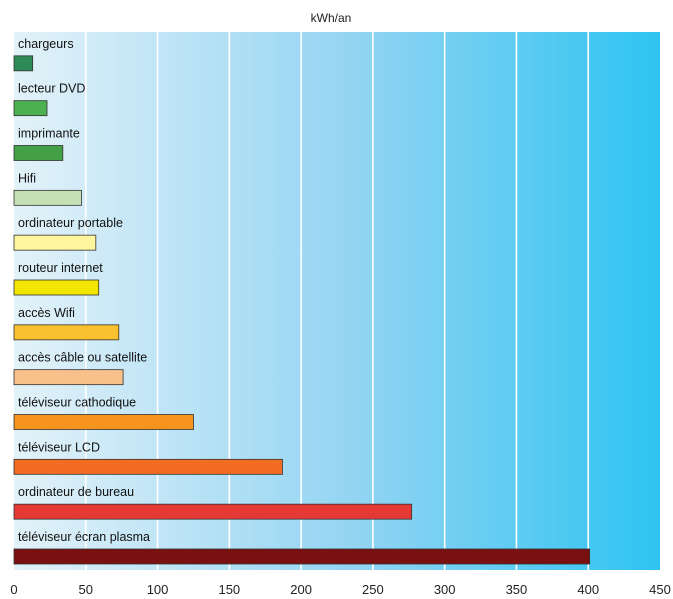 The image size is (673, 599). Describe the element at coordinates (517, 589) in the screenshot. I see `x-tick-label: 350` at that location.